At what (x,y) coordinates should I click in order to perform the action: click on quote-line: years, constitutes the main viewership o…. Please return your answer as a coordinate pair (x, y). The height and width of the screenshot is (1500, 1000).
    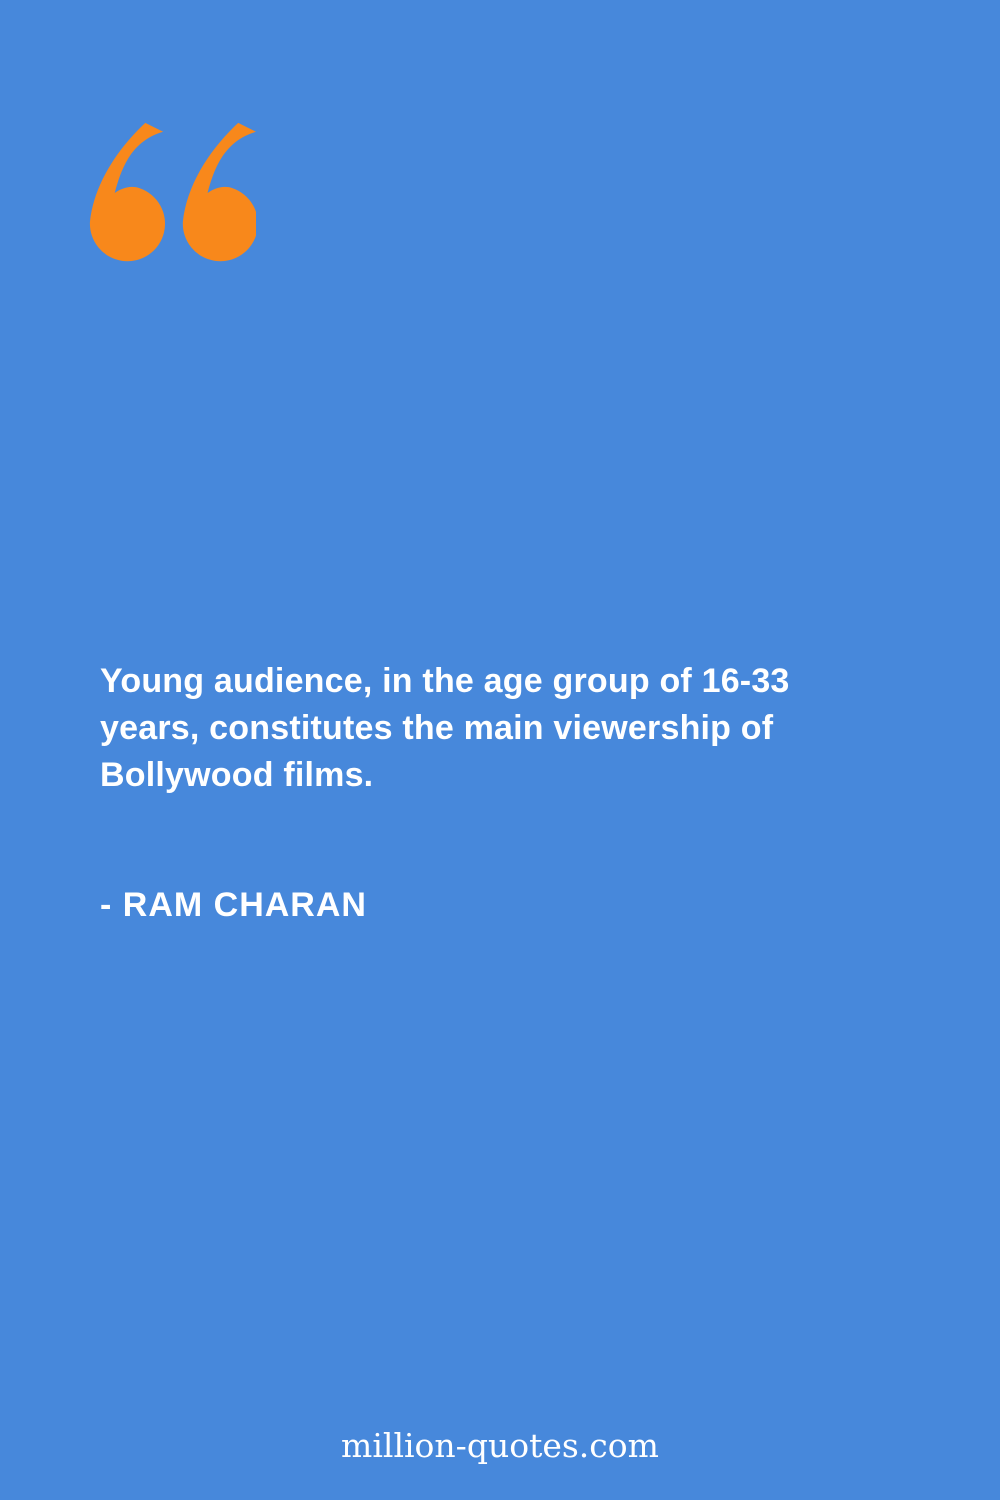
    Looking at the image, I should click on (437, 728).